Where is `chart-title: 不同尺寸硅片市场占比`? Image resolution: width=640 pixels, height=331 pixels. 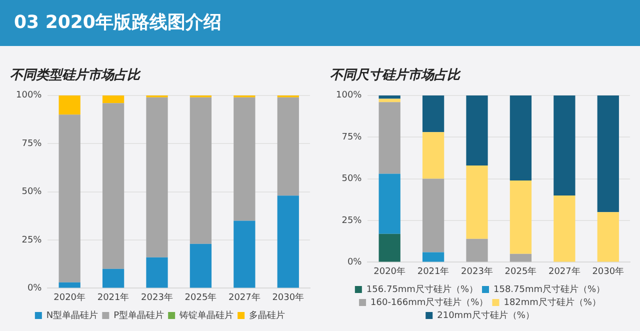
chart-title: 不同尺寸硅片市场占比 is located at coordinates (396, 75).